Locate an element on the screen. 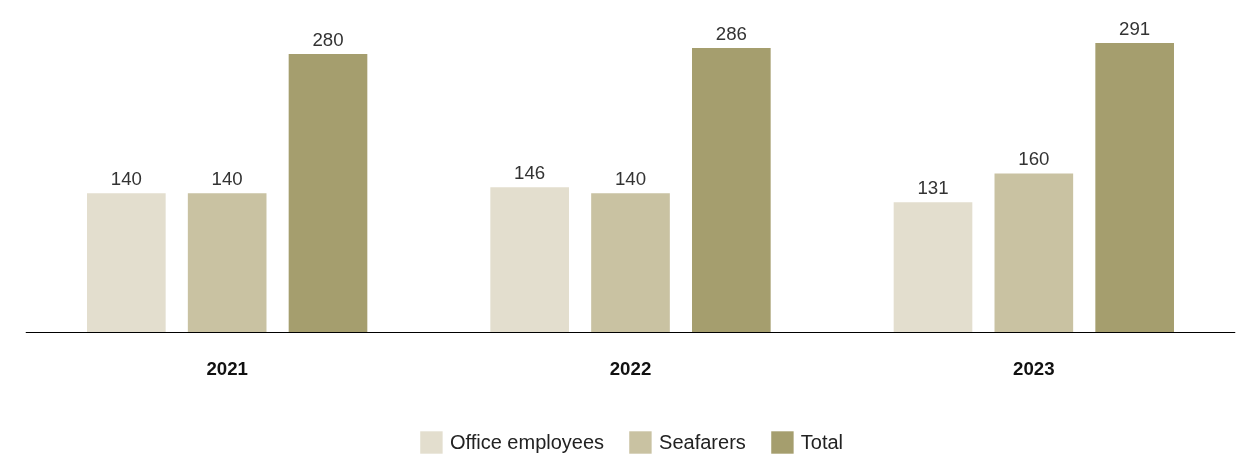 The height and width of the screenshot is (464, 1243). legend-label: Office employees is located at coordinates (527, 442).